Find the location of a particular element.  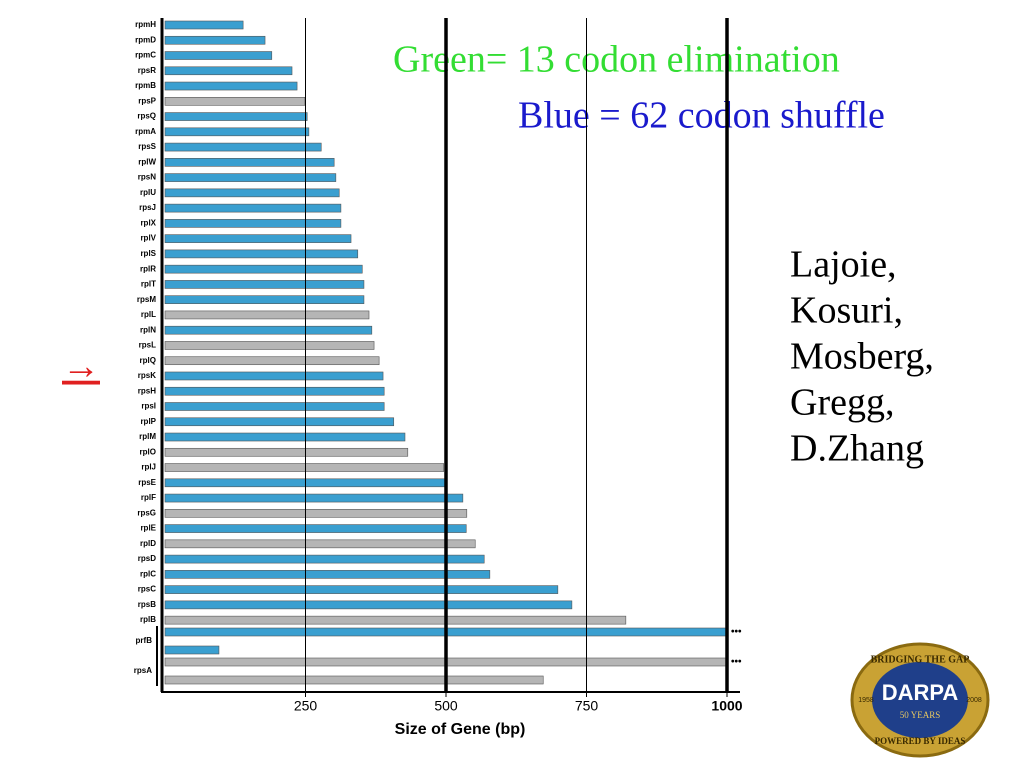

y-tick-label: rpsA is located at coordinates (143, 670).